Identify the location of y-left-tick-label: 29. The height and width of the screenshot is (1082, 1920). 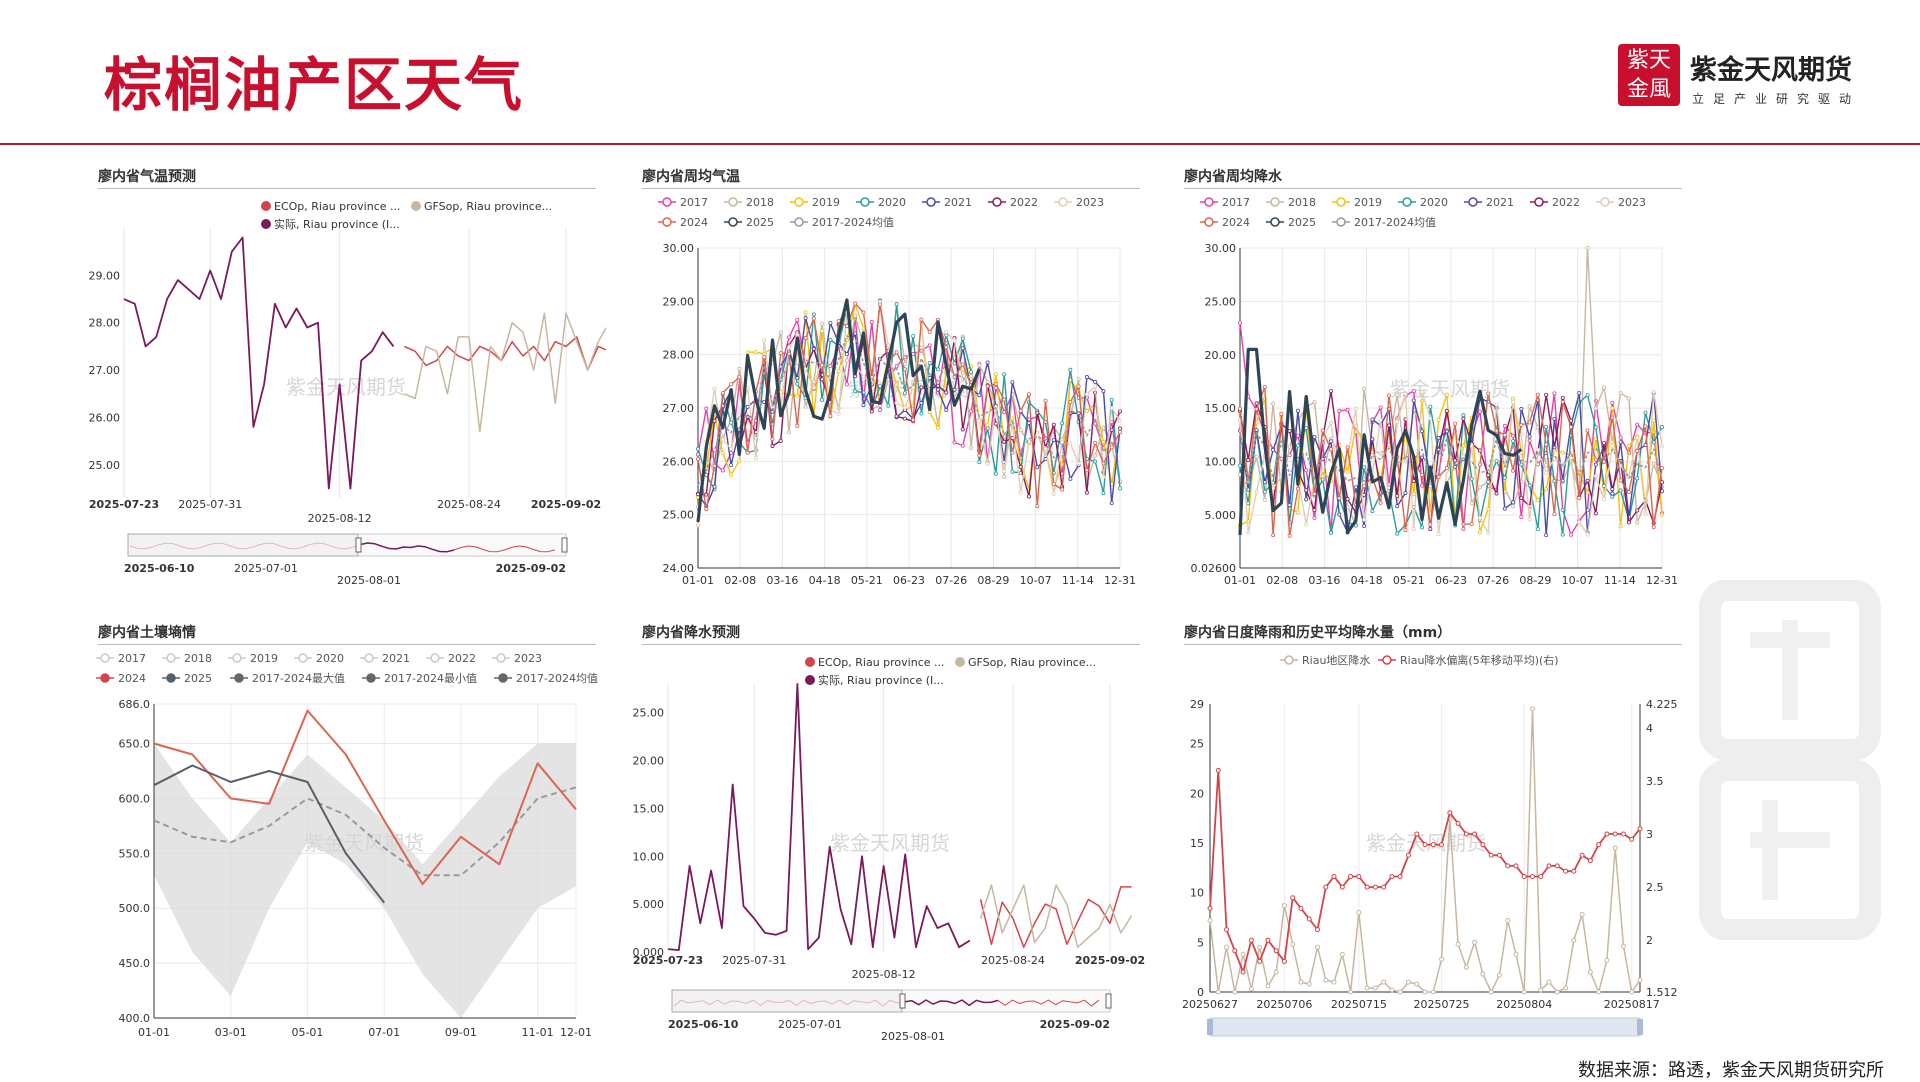
(1197, 704).